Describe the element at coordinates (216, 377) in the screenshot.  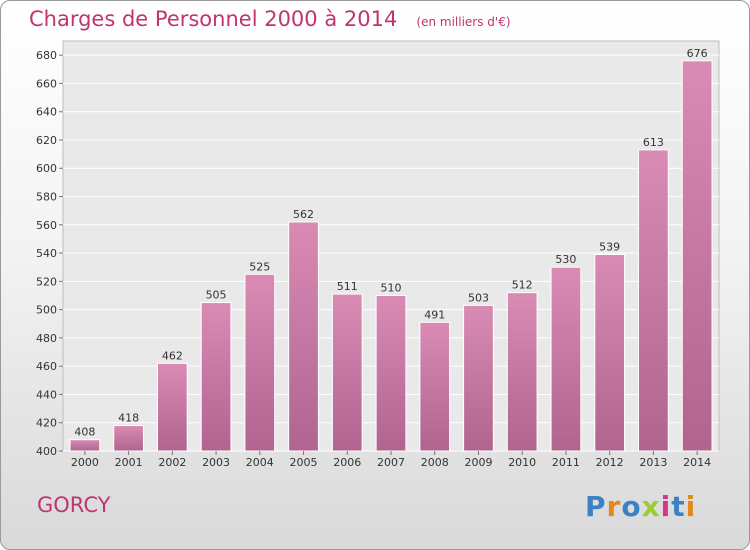
I see `bar-2003` at that location.